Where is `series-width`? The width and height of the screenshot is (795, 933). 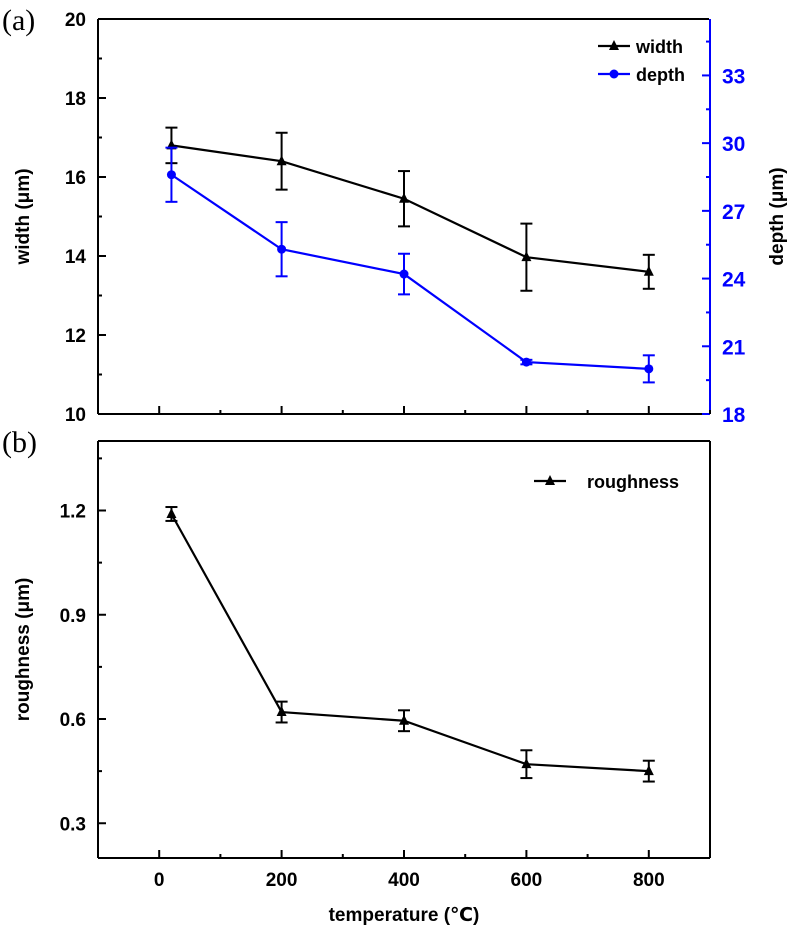
series-width is located at coordinates (410, 209).